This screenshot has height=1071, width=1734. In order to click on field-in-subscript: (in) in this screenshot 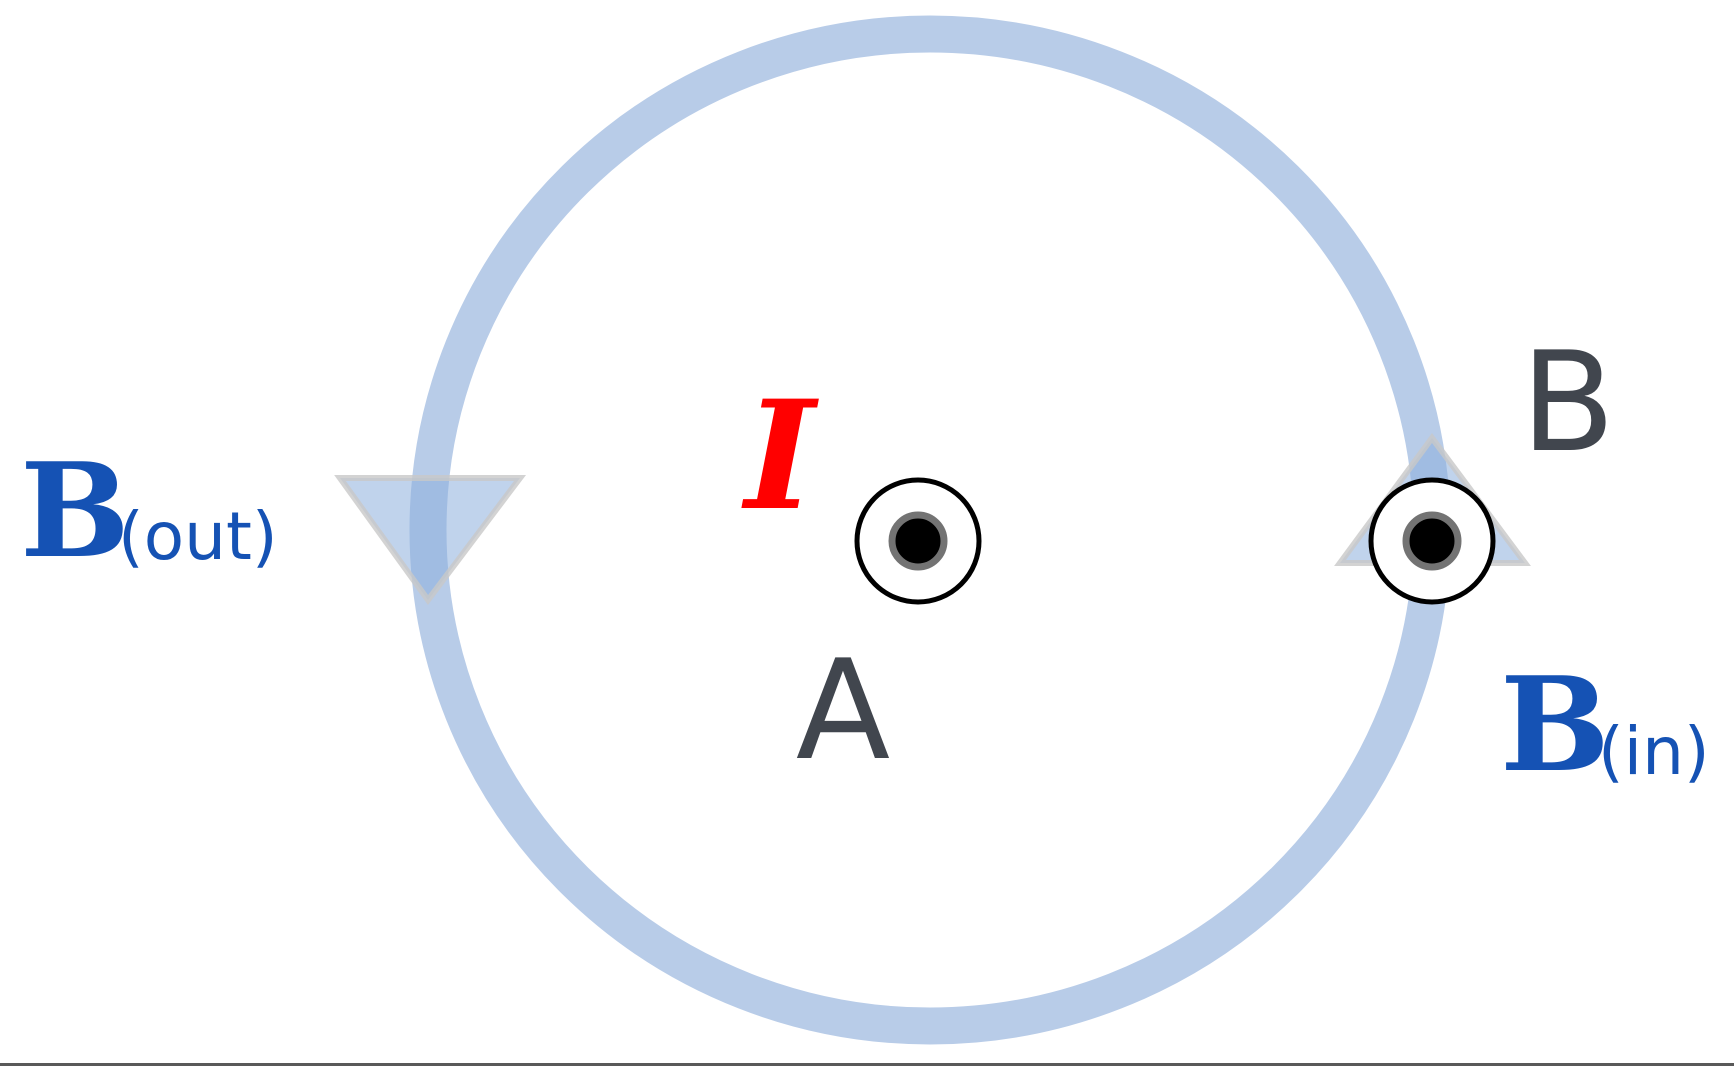, I will do `click(1654, 751)`.